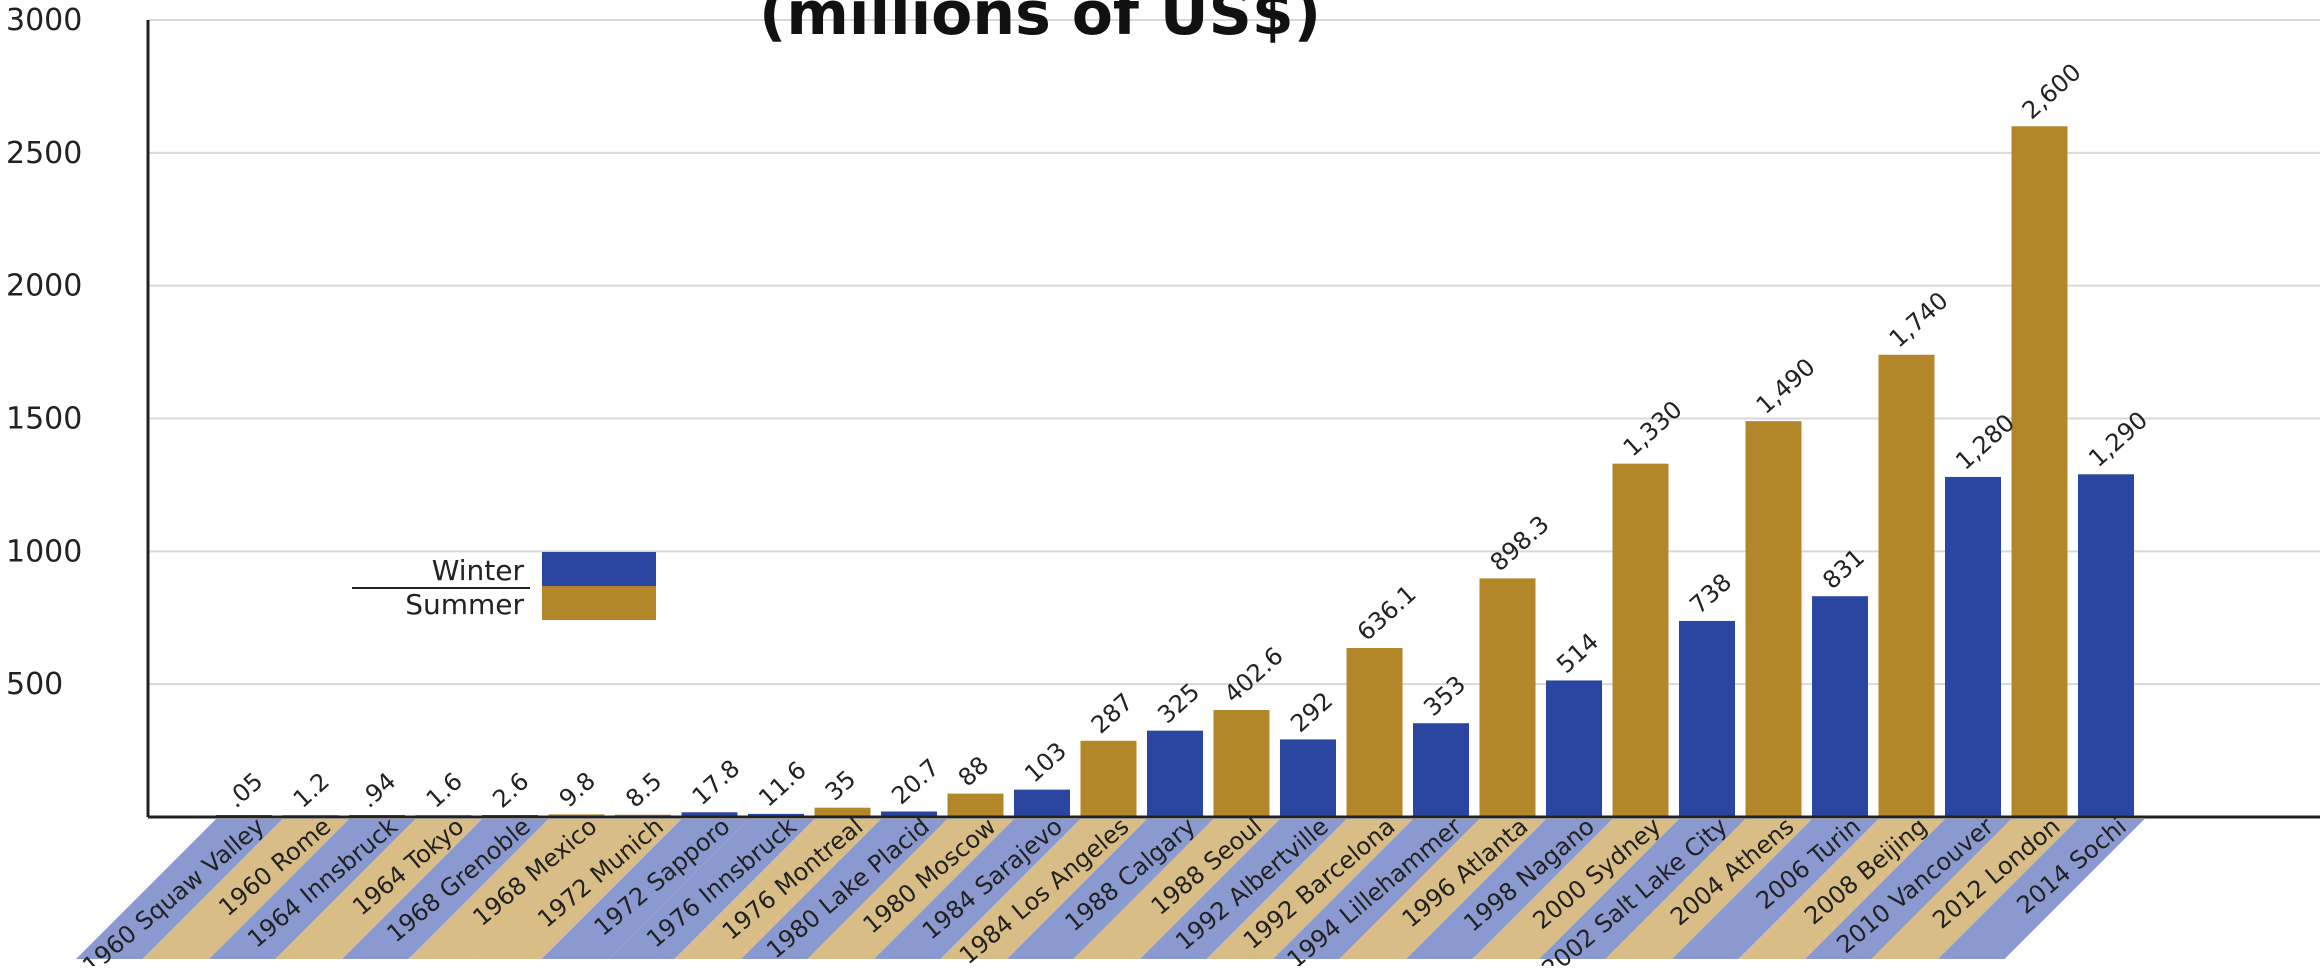 This screenshot has height=970, width=2320. Describe the element at coordinates (1311, 711) in the screenshot. I see `data-label: 292` at that location.